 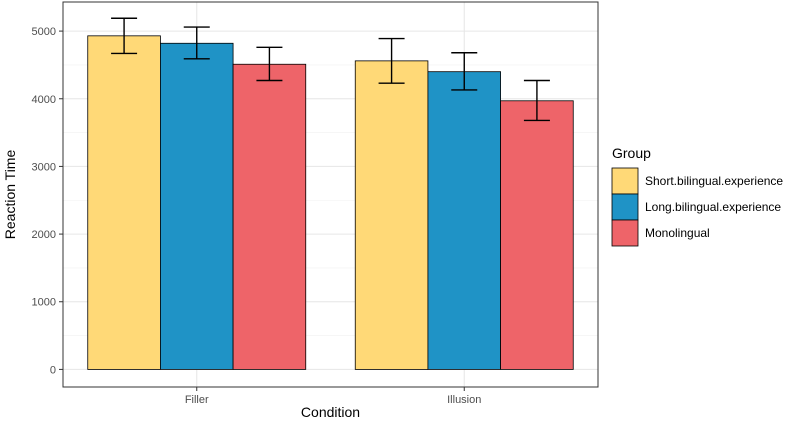 What do you see at coordinates (330, 69) in the screenshot?
I see `error-bars` at bounding box center [330, 69].